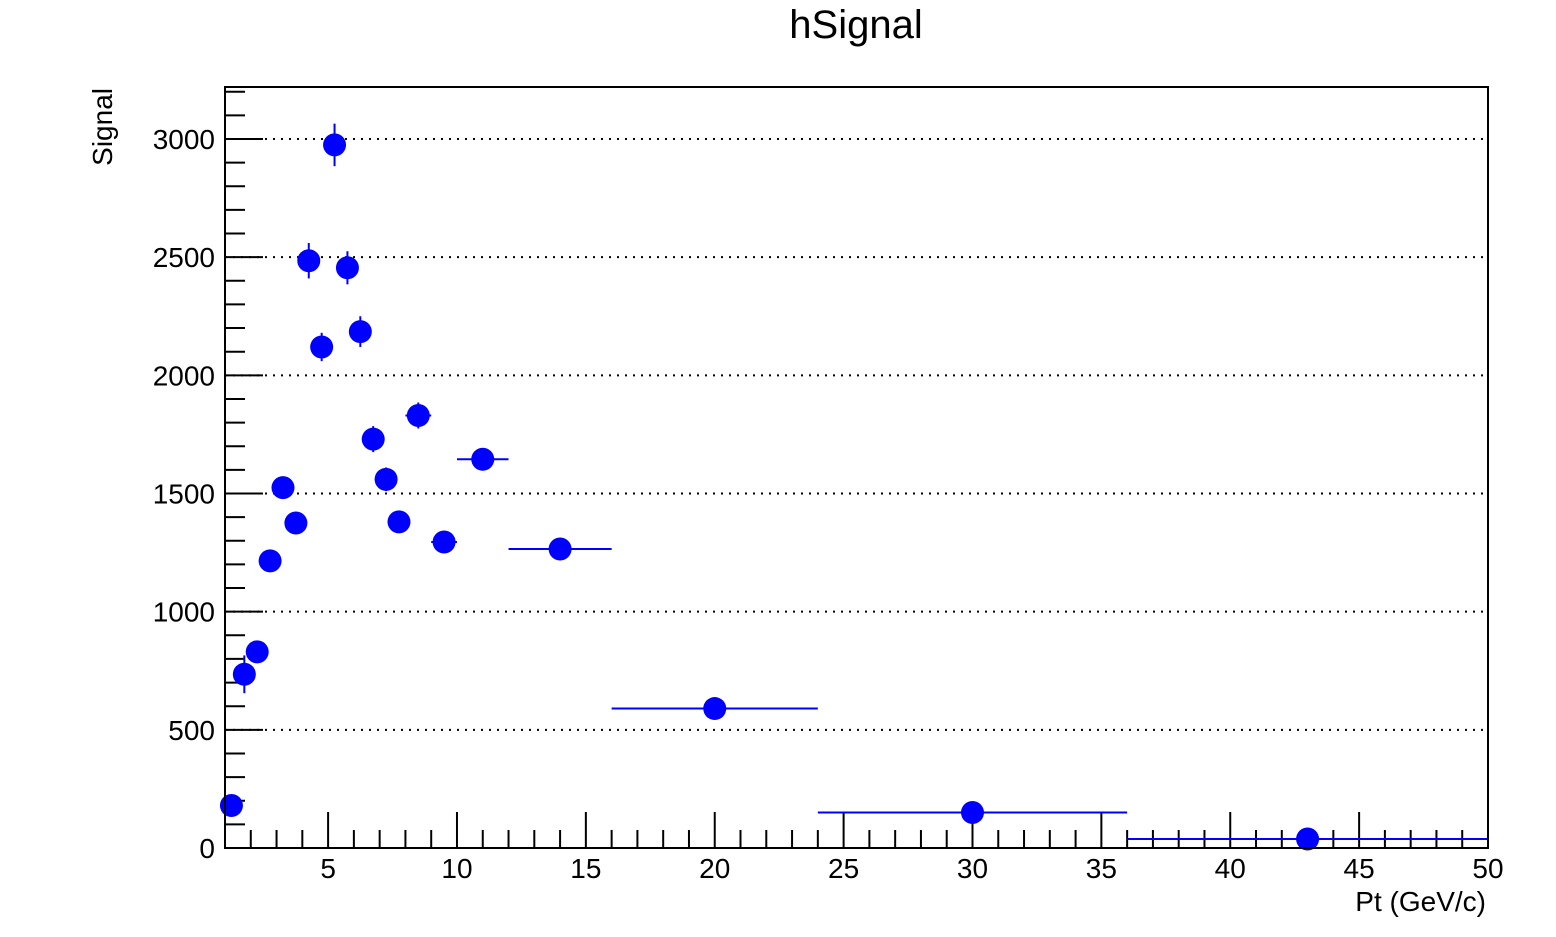 The width and height of the screenshot is (1556, 937). Describe the element at coordinates (184, 612) in the screenshot. I see `y-tick-label: 1000` at that location.